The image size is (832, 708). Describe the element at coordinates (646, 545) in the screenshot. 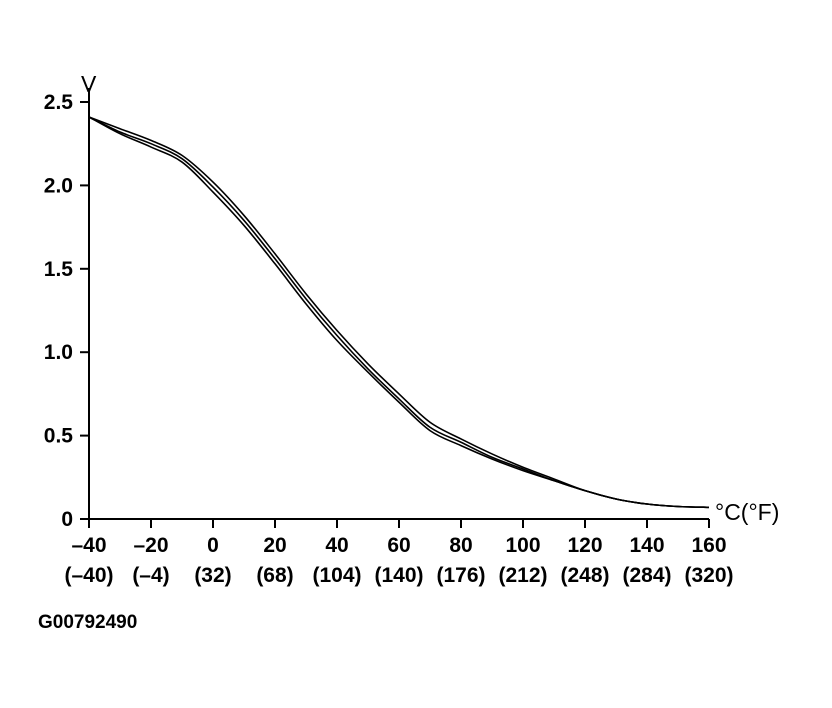

I see `x-tick-label: 140` at that location.